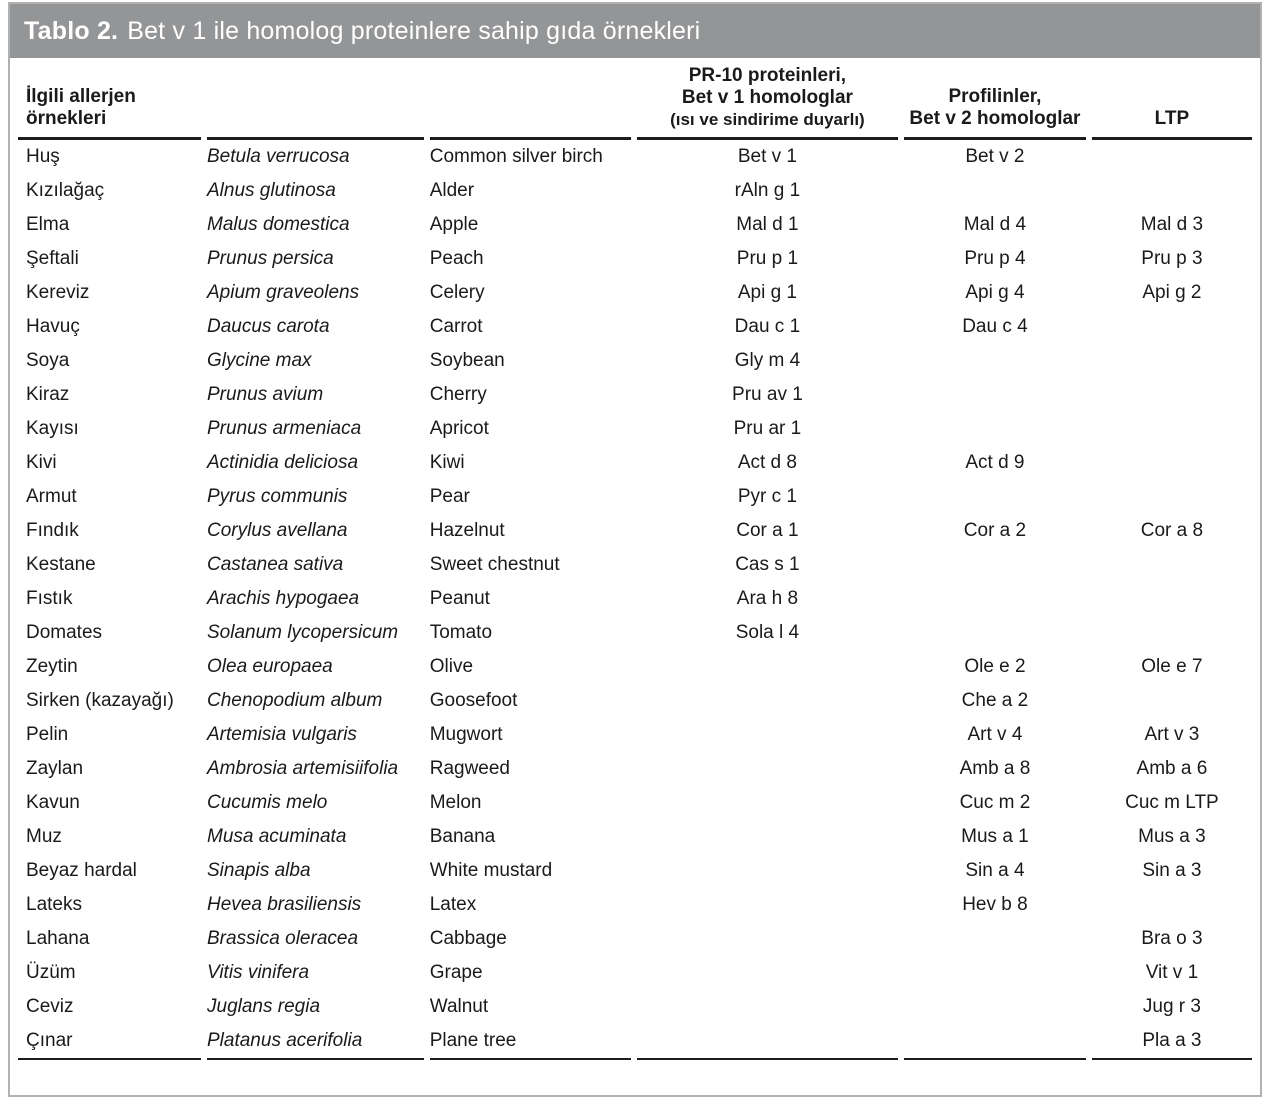  What do you see at coordinates (51, 496) in the screenshot?
I see `allergen-name-cell: Armut` at bounding box center [51, 496].